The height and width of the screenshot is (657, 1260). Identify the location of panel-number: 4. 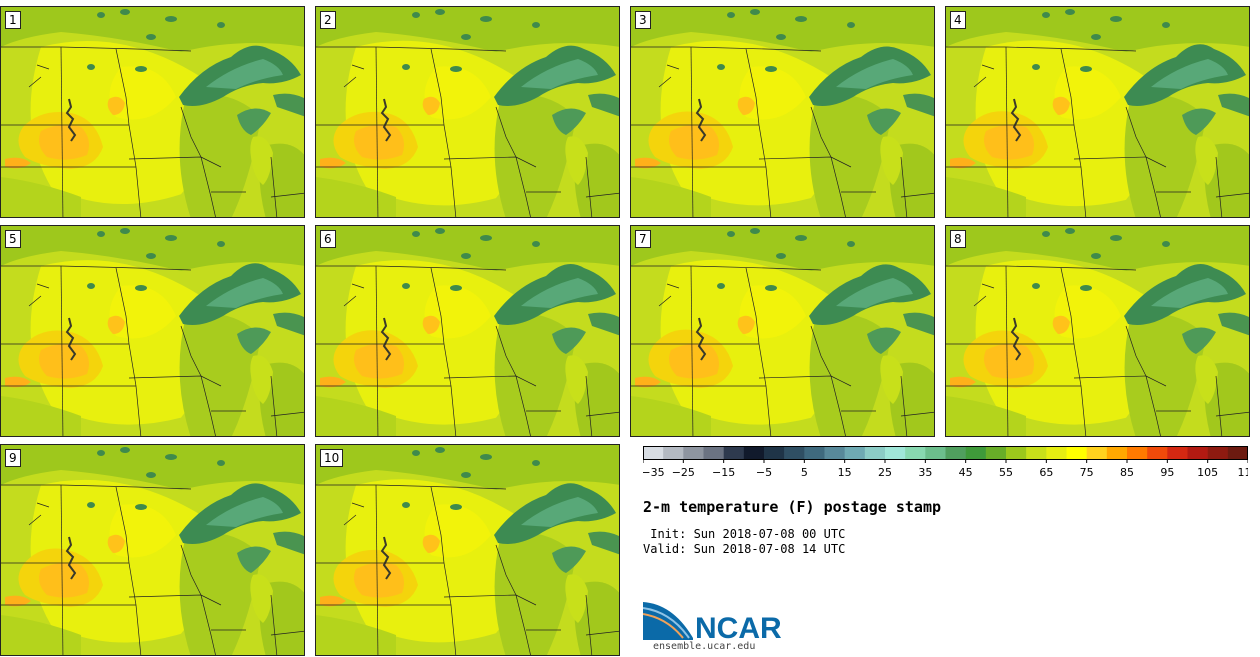
(958, 20).